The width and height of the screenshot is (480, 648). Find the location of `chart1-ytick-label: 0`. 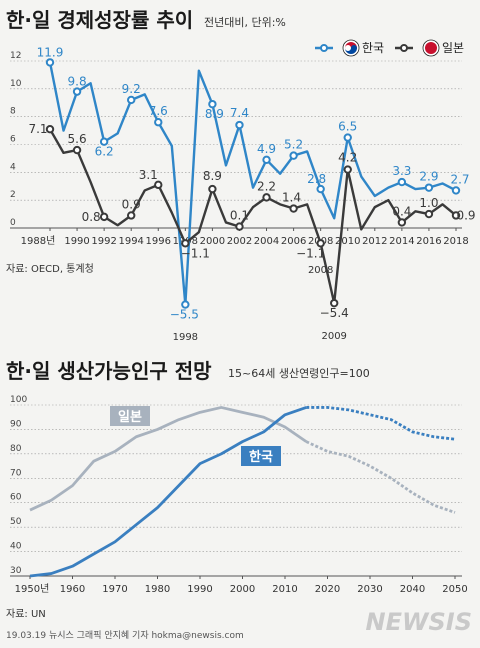

chart1-ytick-label: 0 is located at coordinates (13, 223).